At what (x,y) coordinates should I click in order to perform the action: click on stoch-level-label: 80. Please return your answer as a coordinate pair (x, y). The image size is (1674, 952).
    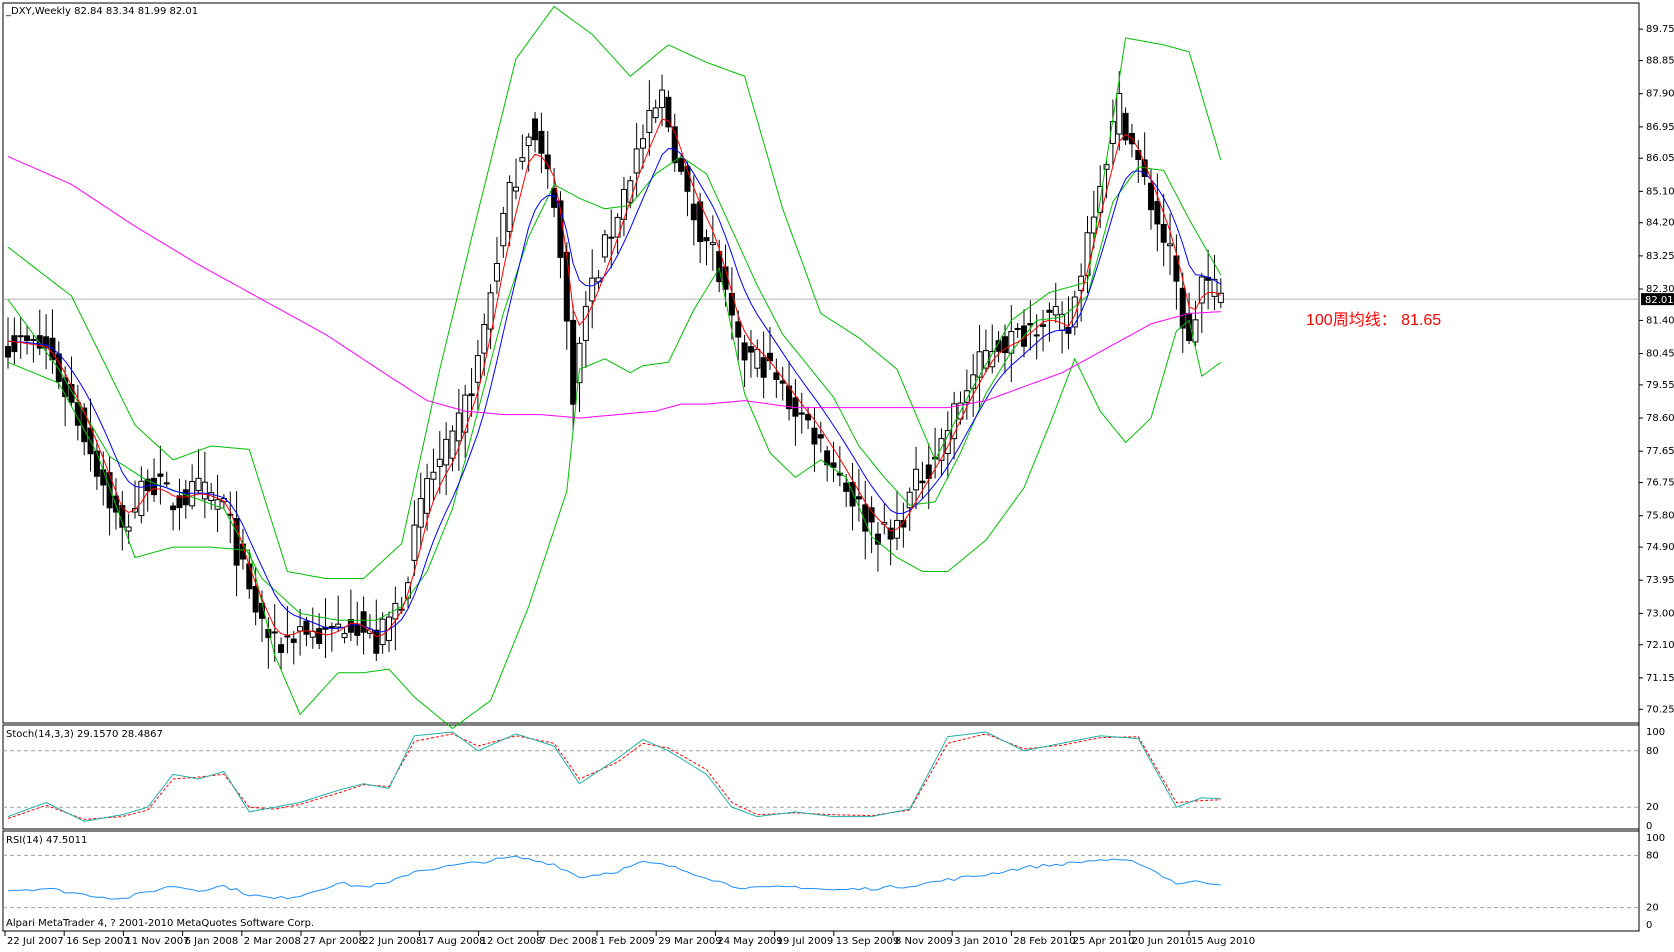
    Looking at the image, I should click on (1652, 751).